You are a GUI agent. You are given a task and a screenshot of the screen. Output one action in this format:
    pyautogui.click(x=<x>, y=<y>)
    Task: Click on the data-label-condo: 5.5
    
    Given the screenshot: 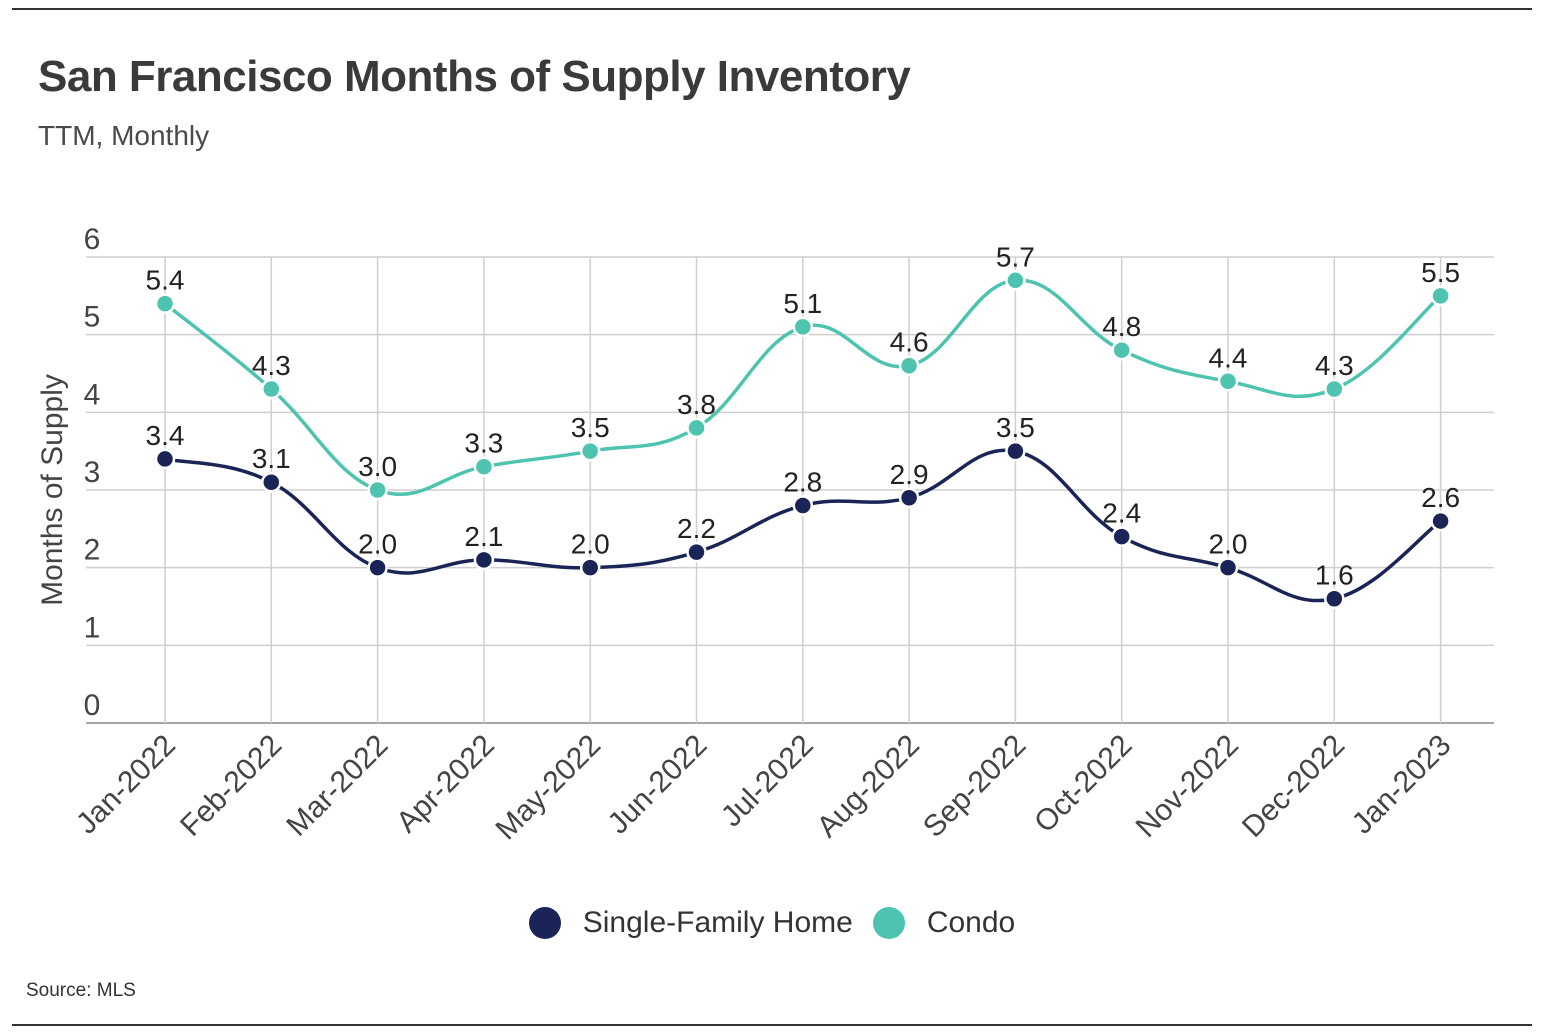 What is the action you would take?
    pyautogui.click(x=1440, y=272)
    